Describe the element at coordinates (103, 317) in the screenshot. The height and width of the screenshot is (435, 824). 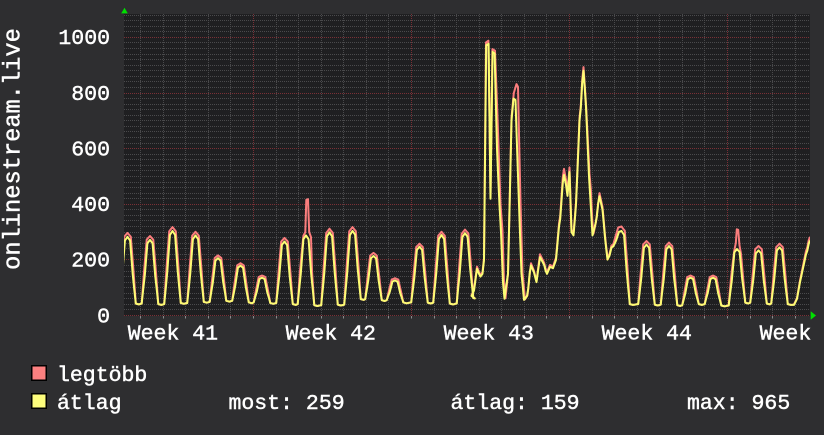
I see `svg-text: 0` at that location.